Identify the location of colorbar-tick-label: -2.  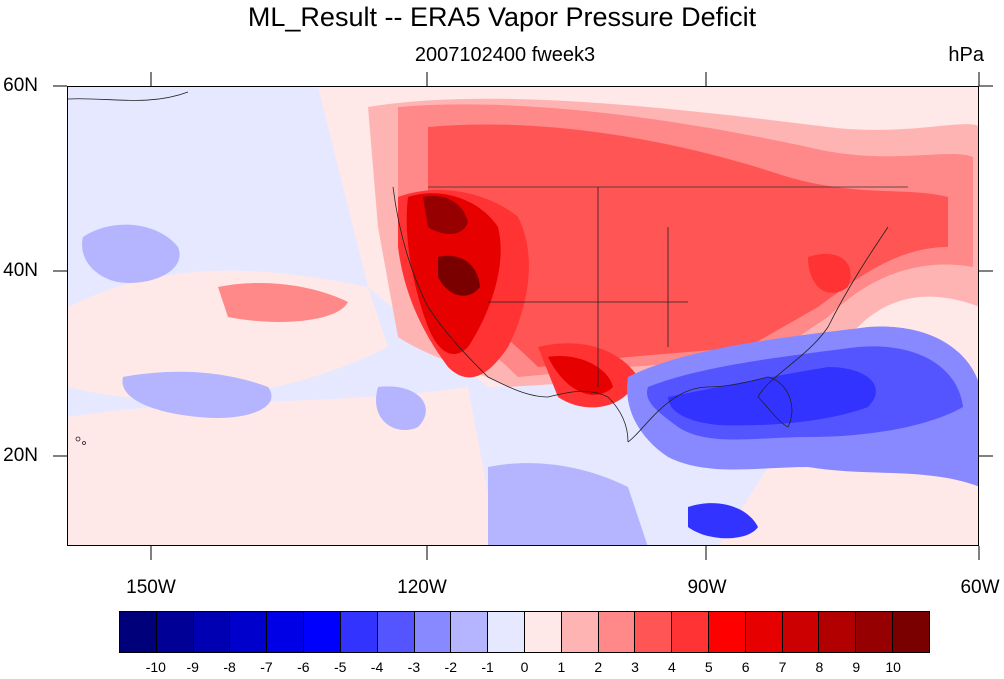
(450, 667).